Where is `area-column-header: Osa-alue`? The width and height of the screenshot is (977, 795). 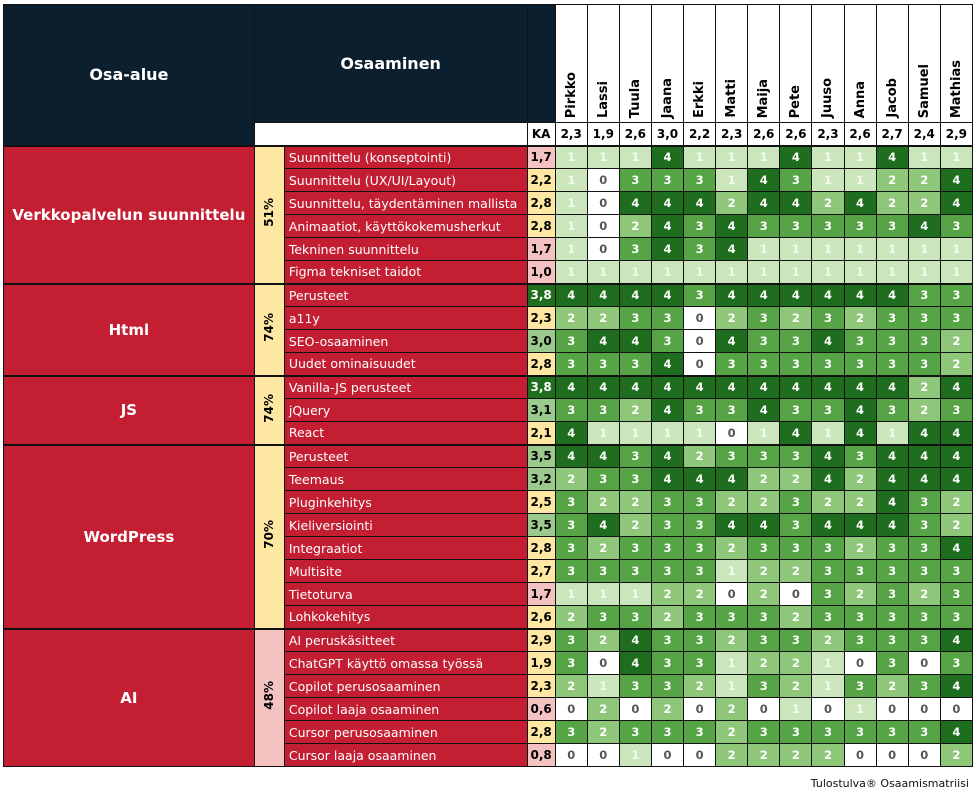 area-column-header: Osa-alue is located at coordinates (129, 75).